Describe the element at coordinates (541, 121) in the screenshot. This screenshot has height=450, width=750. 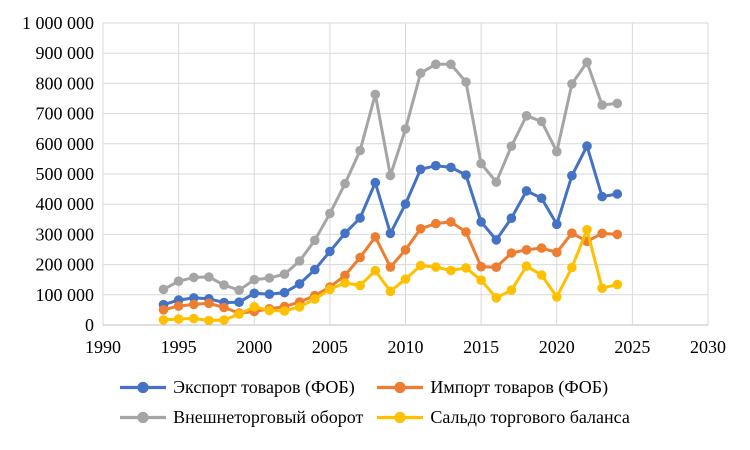
I see `point-turnover-2019` at that location.